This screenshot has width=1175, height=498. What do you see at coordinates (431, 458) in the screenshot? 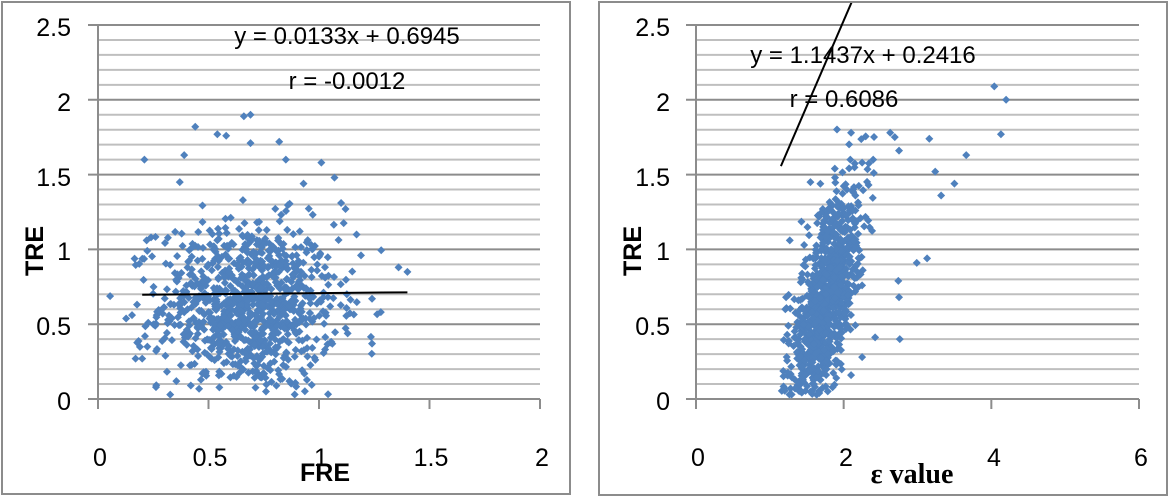
I see `x-tick-1.5: 1.5` at bounding box center [431, 458].